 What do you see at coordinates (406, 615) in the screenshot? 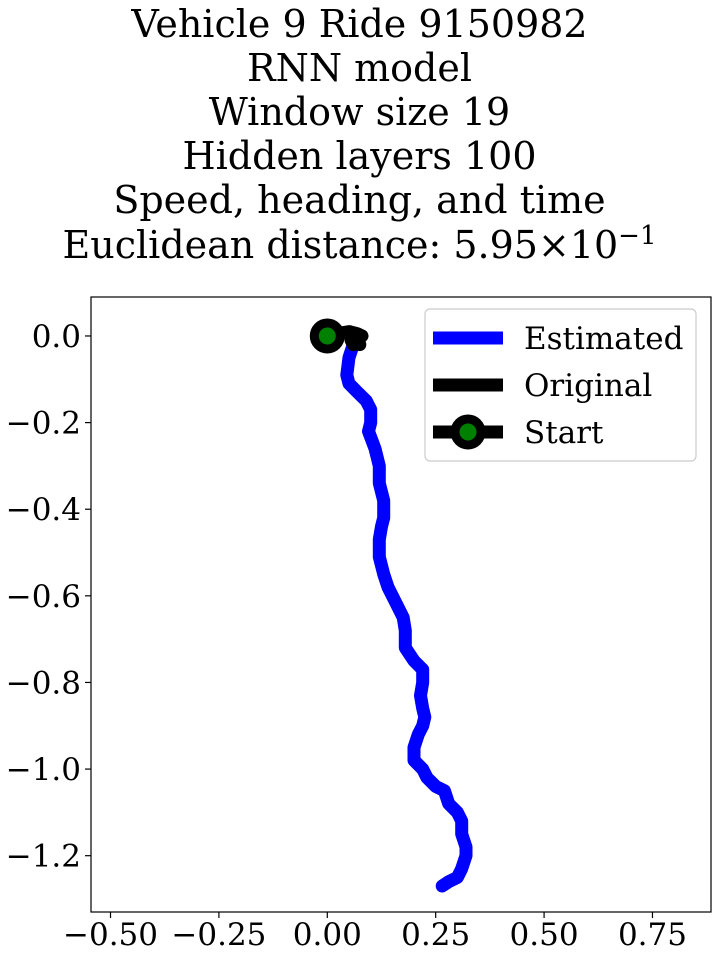
I see `estimated-line` at bounding box center [406, 615].